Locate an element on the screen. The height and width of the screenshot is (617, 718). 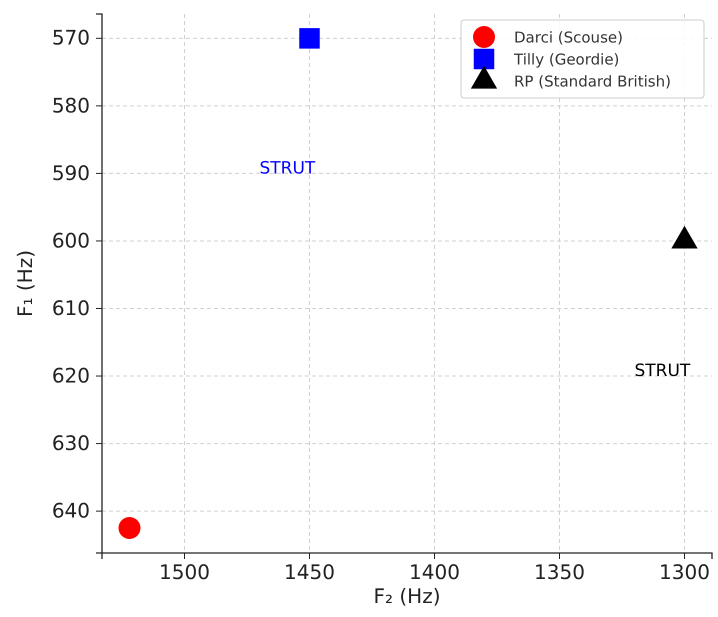
x-tick-label: 1350 is located at coordinates (559, 572).